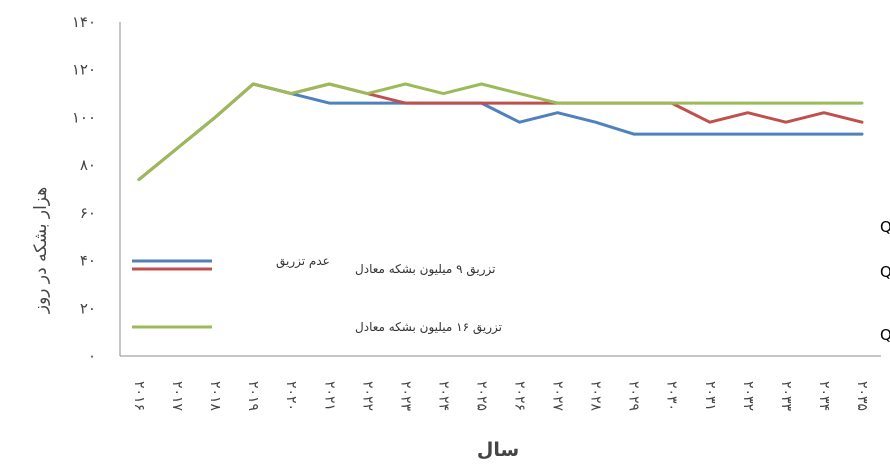 This screenshot has height=464, width=890. What do you see at coordinates (786, 396) in the screenshot?
I see `x-tick-label: ۲۰۳۳` at bounding box center [786, 396].